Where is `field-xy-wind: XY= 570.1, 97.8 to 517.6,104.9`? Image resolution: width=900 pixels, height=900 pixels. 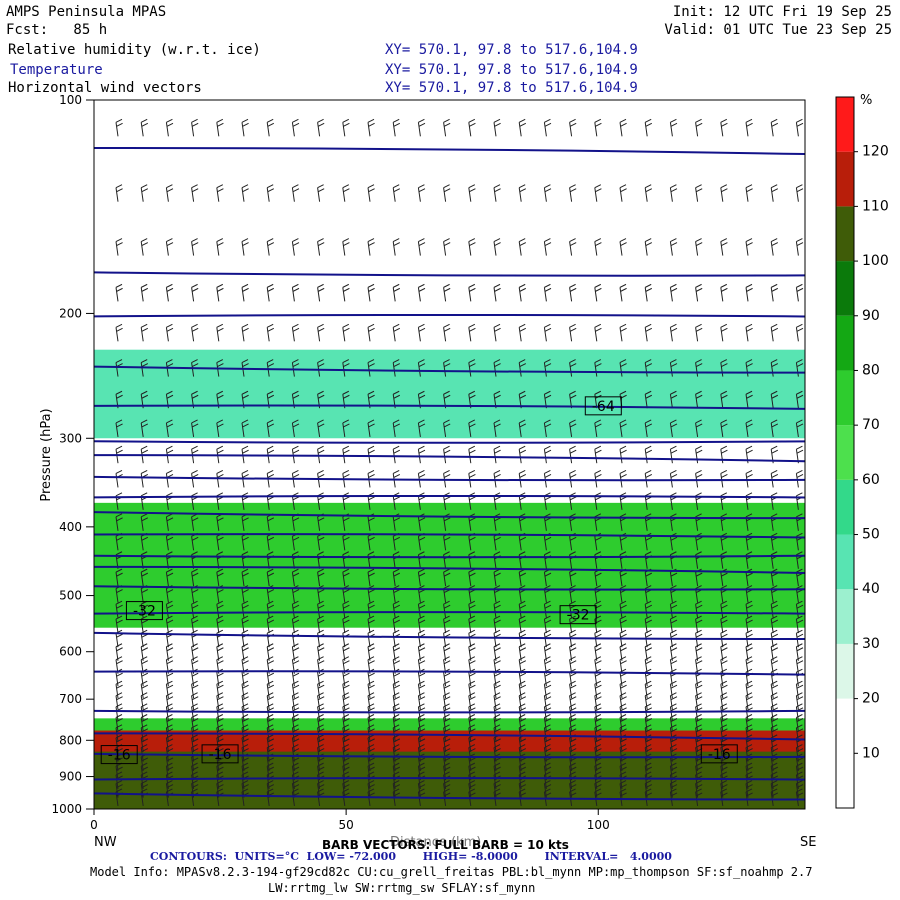 field-xy-wind: XY= 570.1, 97.8 to 517.6,104.9 is located at coordinates (511, 88).